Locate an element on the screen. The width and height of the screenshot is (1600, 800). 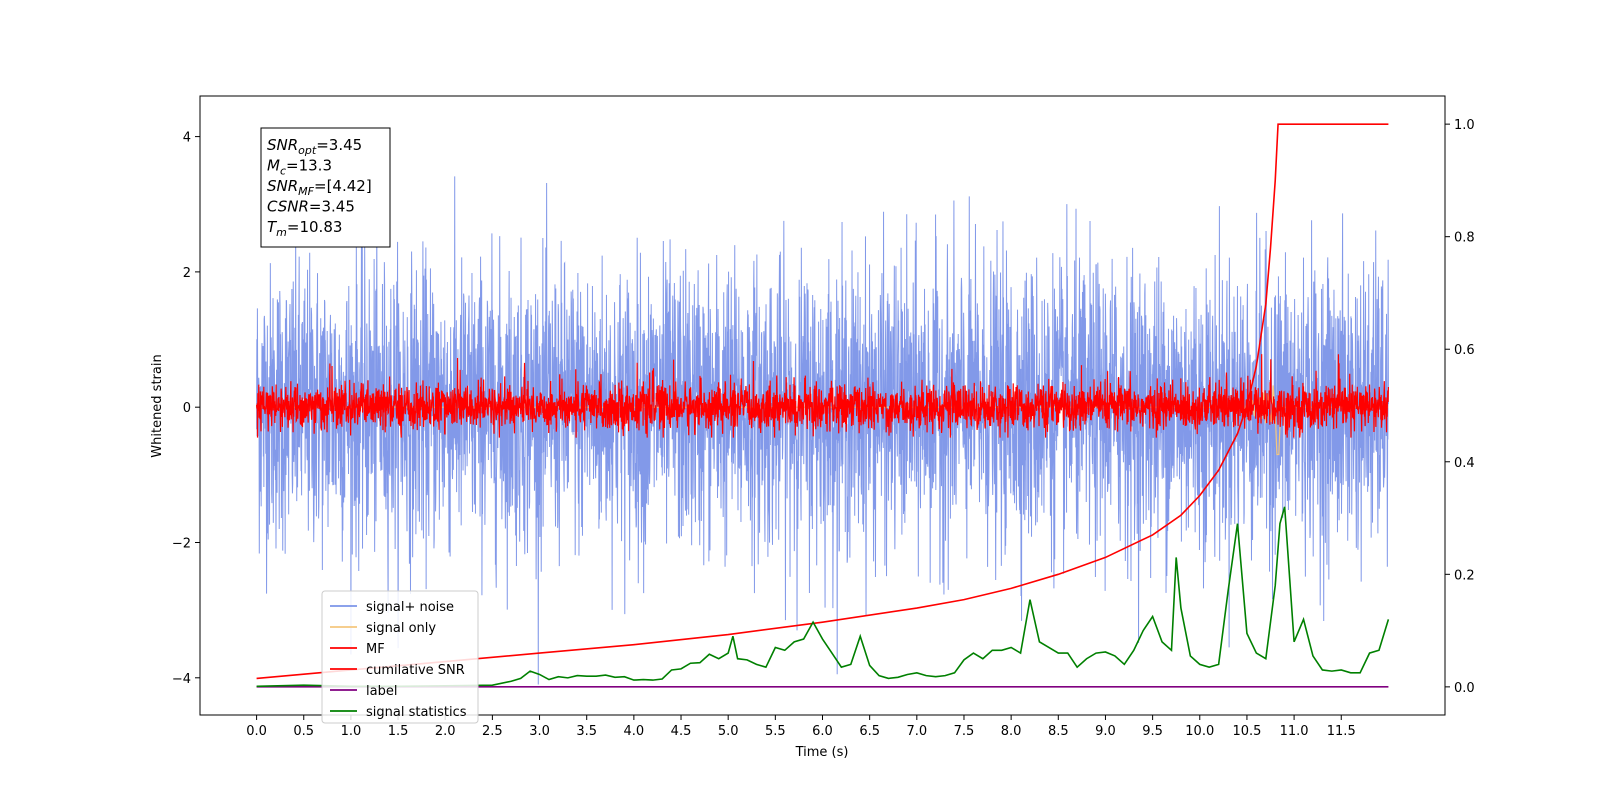
y2-tick-label: 0.0 is located at coordinates (1464, 688).